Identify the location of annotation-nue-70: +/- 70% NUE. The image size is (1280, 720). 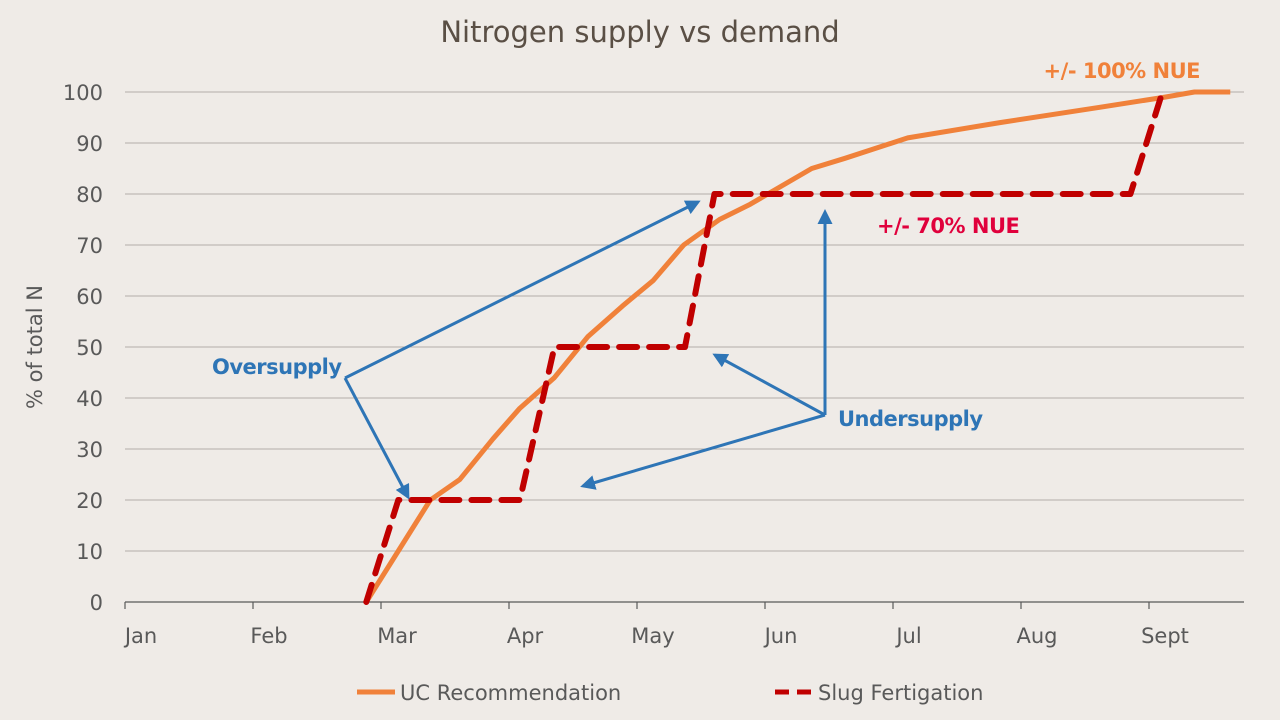
(948, 226).